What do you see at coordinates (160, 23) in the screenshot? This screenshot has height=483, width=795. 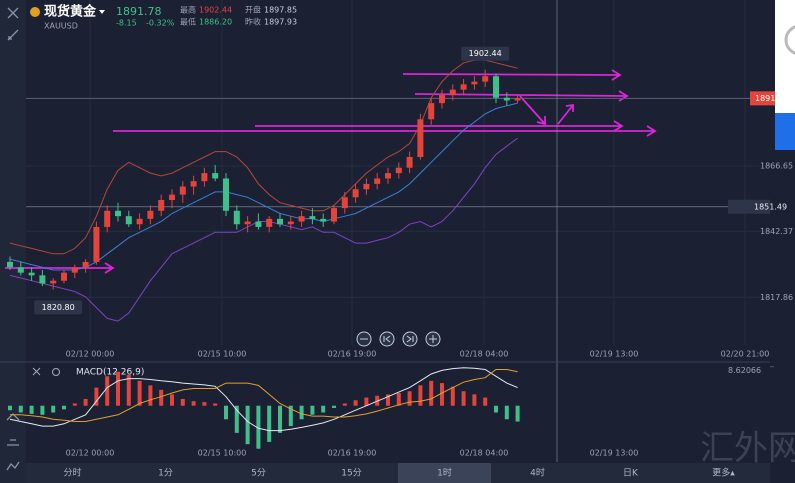 I see `change-pct: -0.32%` at bounding box center [160, 23].